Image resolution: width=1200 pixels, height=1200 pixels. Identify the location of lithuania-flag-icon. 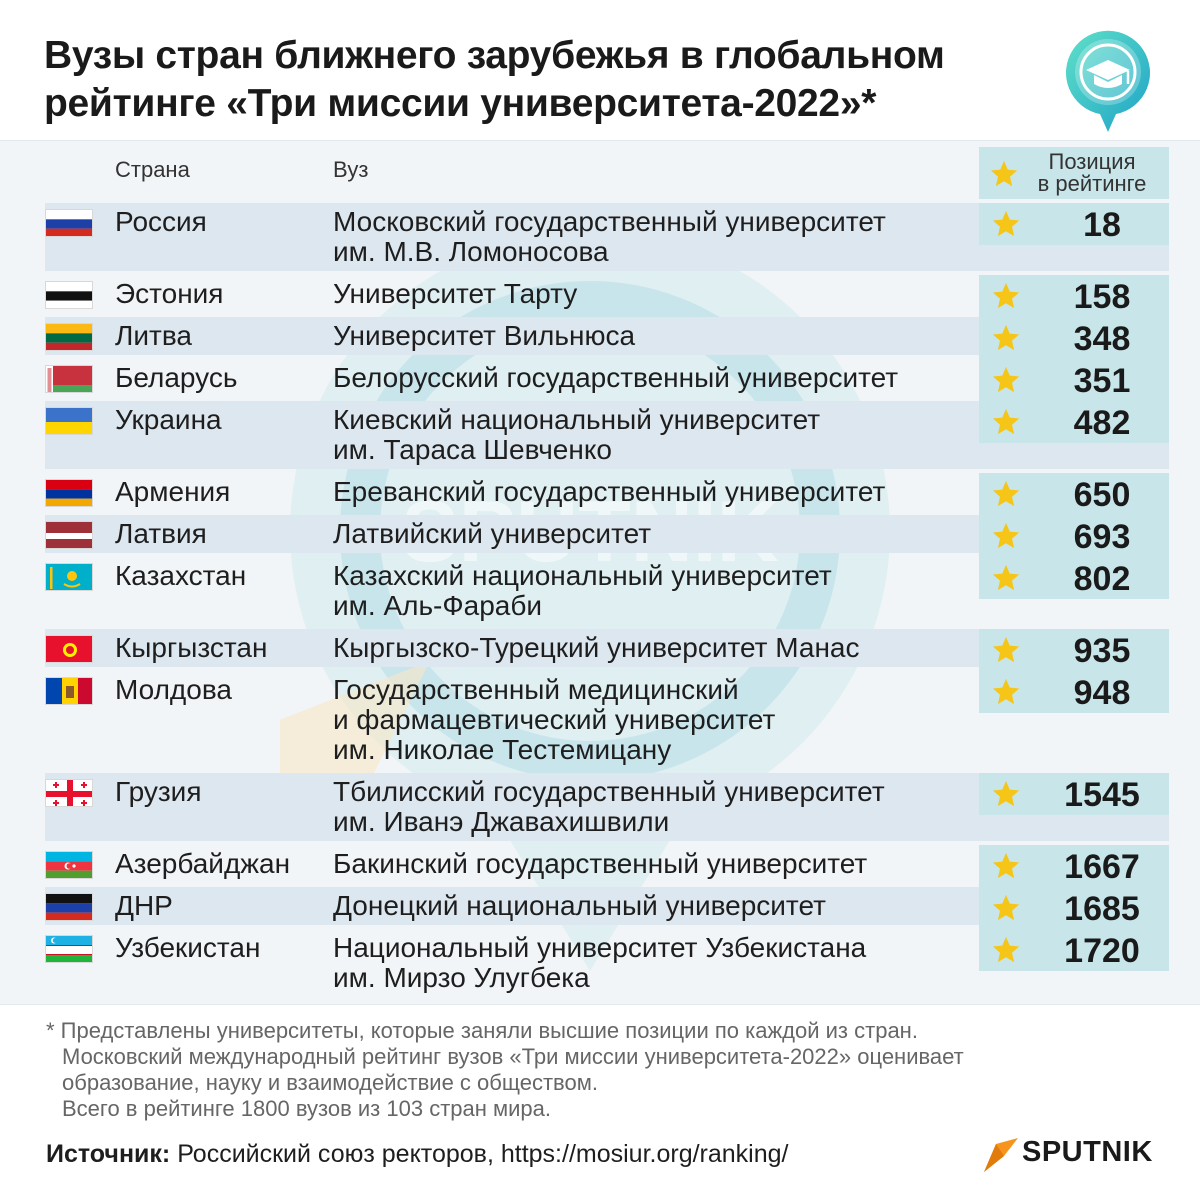
(69, 337).